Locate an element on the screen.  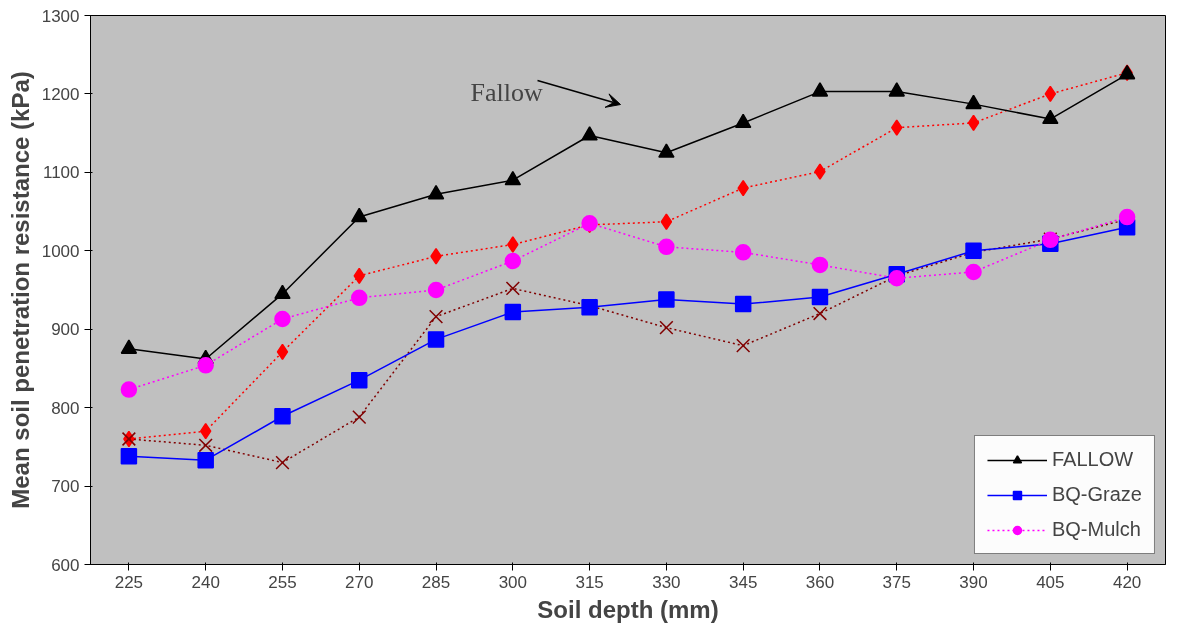
x-tick-label: 345 is located at coordinates (743, 582).